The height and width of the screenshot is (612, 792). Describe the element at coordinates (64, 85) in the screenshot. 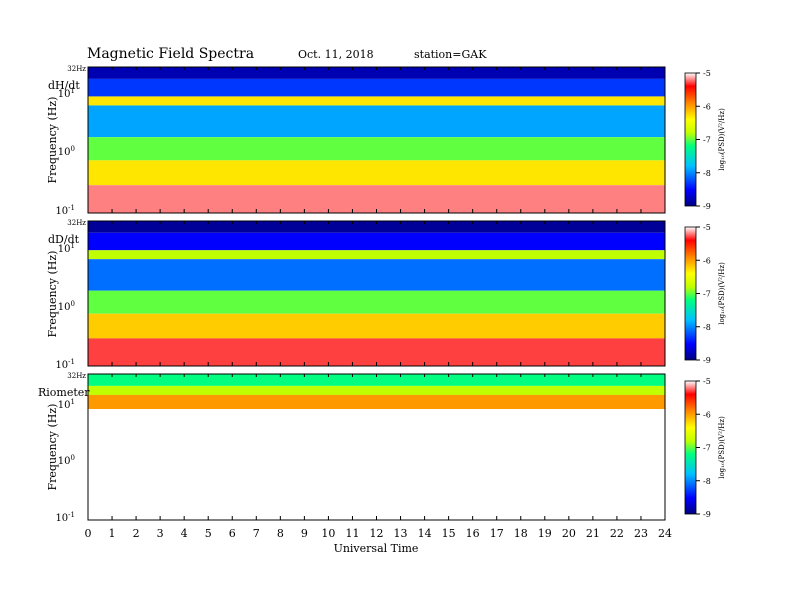

I see `panel-dh-dt-name: dH/dt` at that location.